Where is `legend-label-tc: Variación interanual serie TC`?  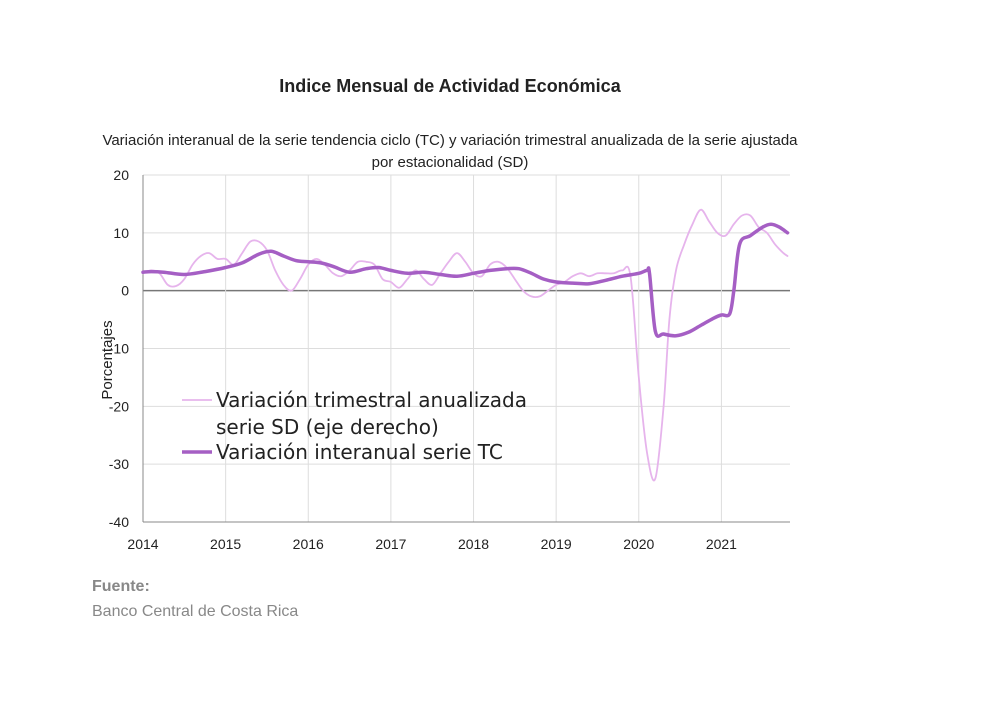
legend-label-tc: Variación interanual serie TC is located at coordinates (359, 452).